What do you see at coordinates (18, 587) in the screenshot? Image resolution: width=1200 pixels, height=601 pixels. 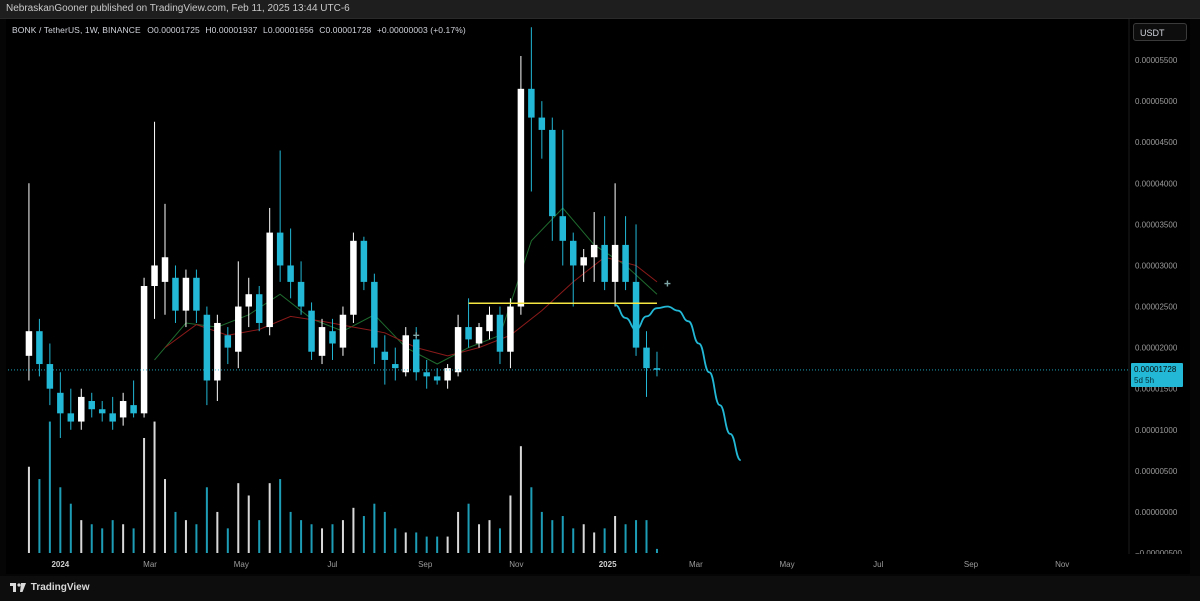 I see `tradingview-logo-icon` at bounding box center [18, 587].